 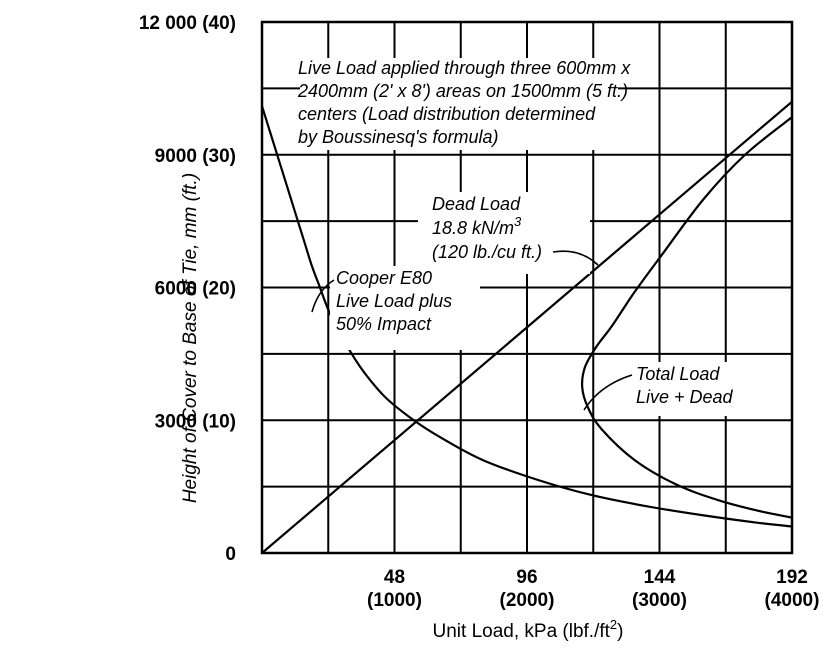 I want to click on x-tick-label-imperial: (1000), so click(x=394, y=600).